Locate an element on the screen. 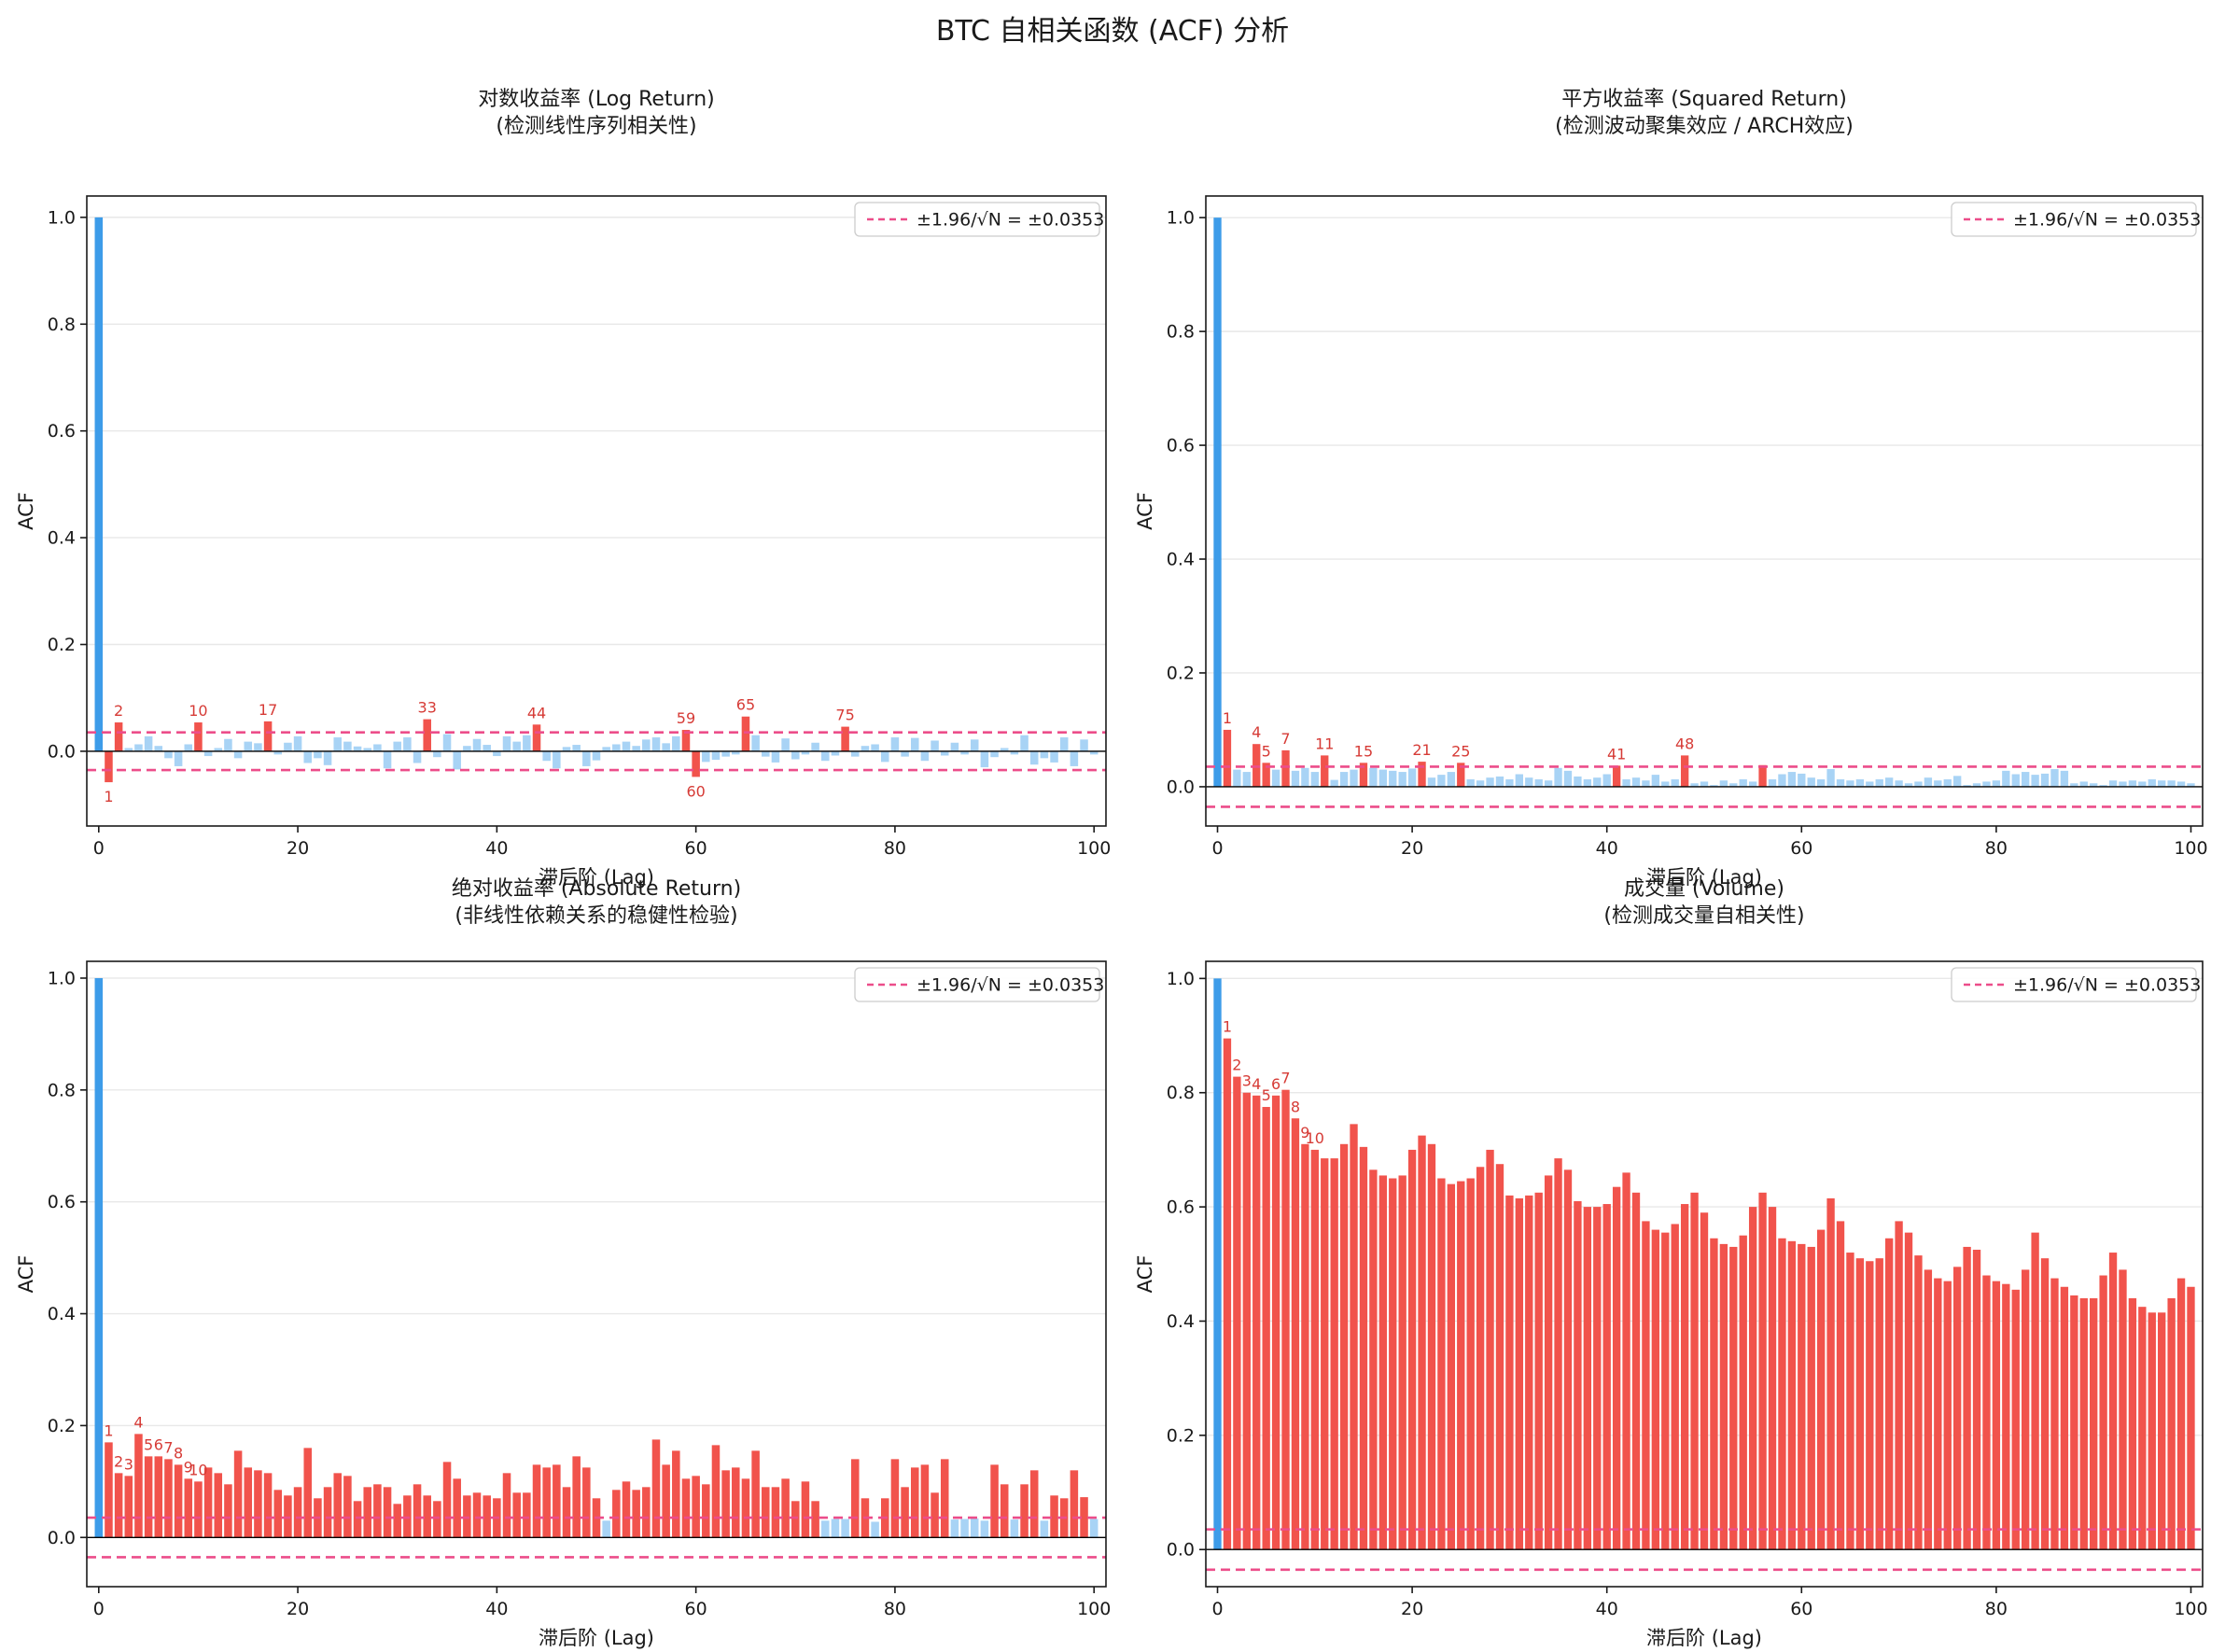 The height and width of the screenshot is (1652, 2225). x-axis: 0 20 40 60 80 100 滞后阶 (Lag) is located at coordinates (602, 857).